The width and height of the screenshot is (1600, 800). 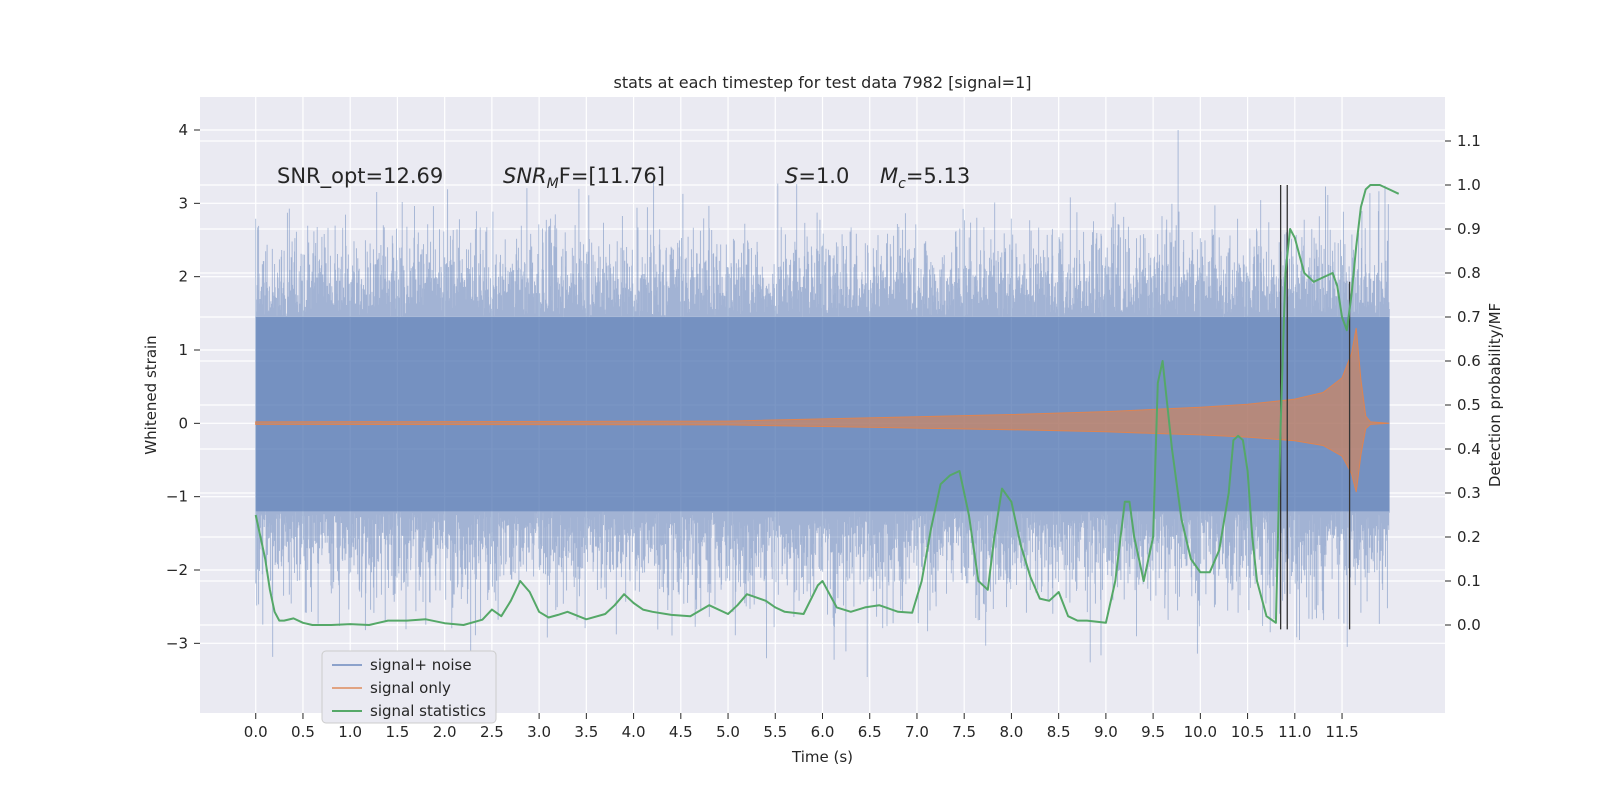 What do you see at coordinates (492, 732) in the screenshot?
I see `x-tick-label: 2.5` at bounding box center [492, 732].